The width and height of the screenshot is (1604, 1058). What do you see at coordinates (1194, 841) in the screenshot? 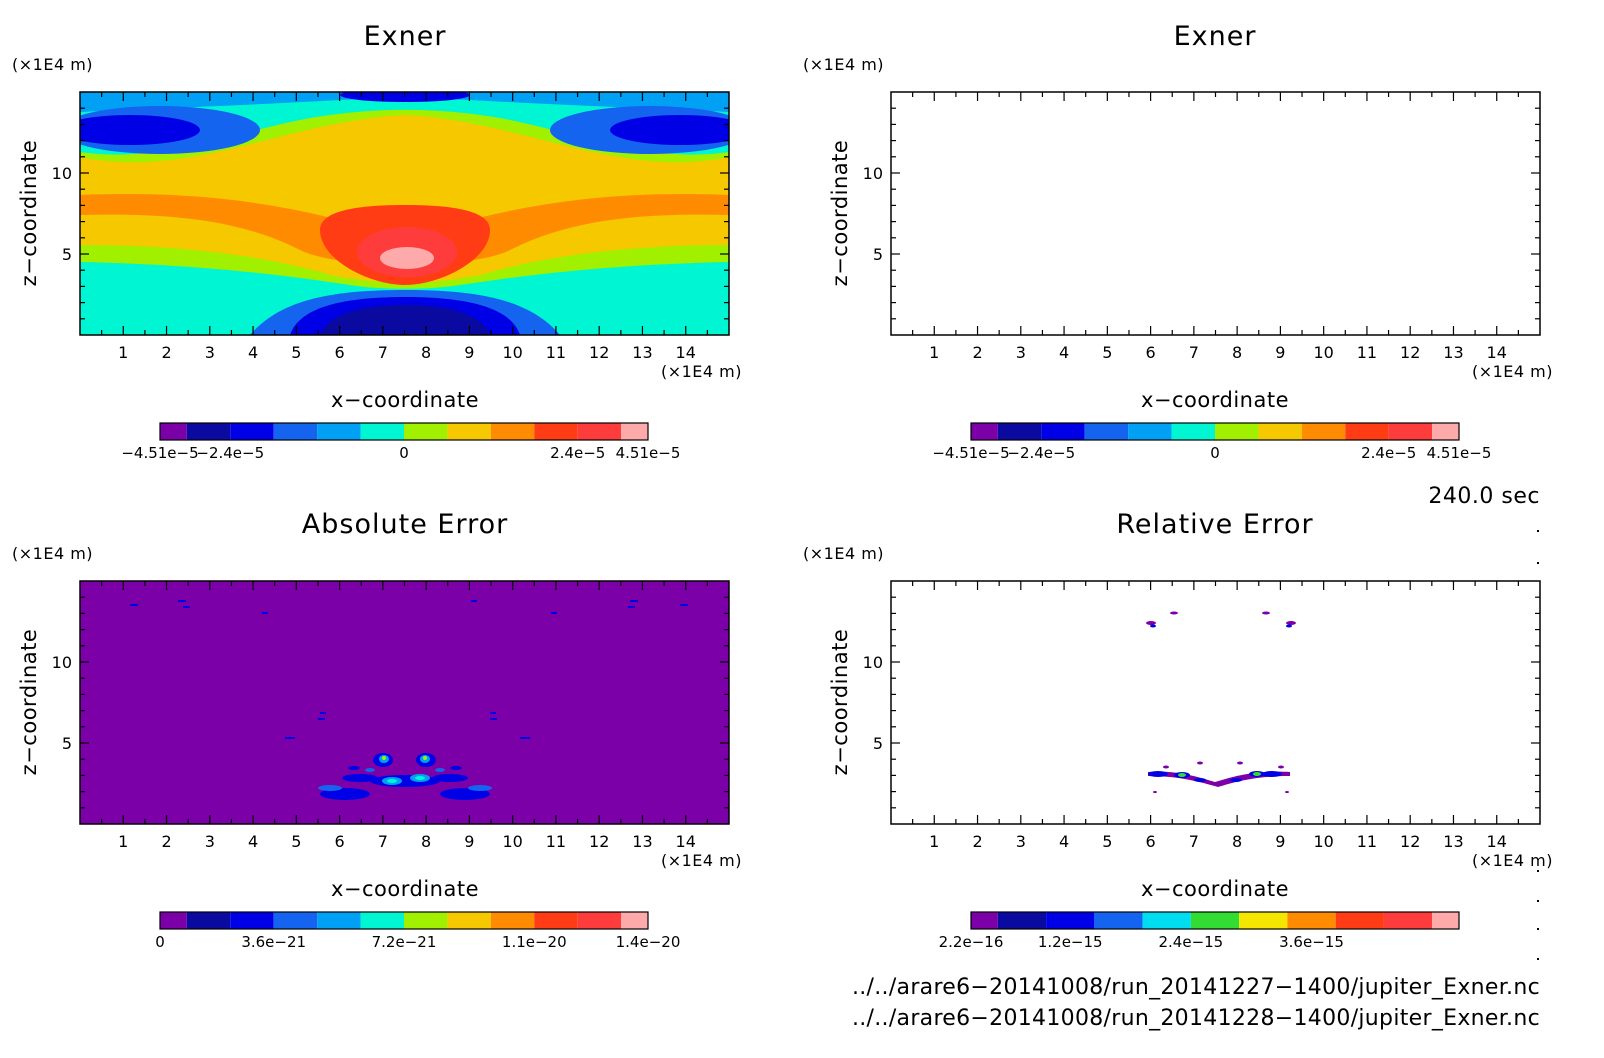
I see `x-tick-label: 7` at bounding box center [1194, 841].